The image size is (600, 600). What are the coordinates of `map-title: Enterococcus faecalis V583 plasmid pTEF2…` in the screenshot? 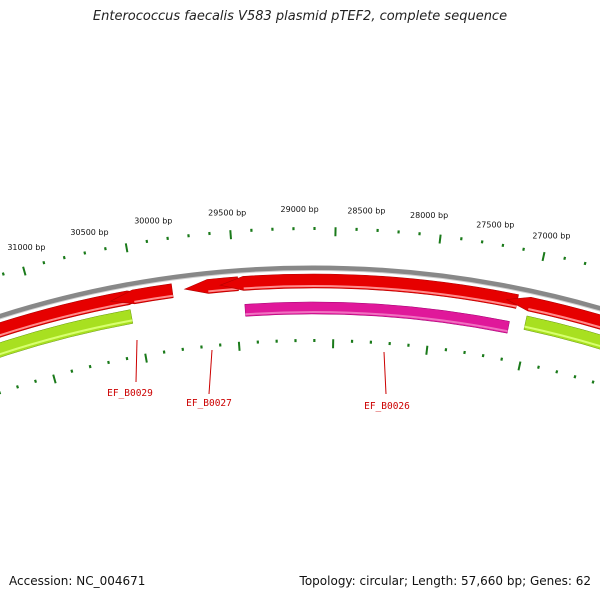 It's located at (300, 16).